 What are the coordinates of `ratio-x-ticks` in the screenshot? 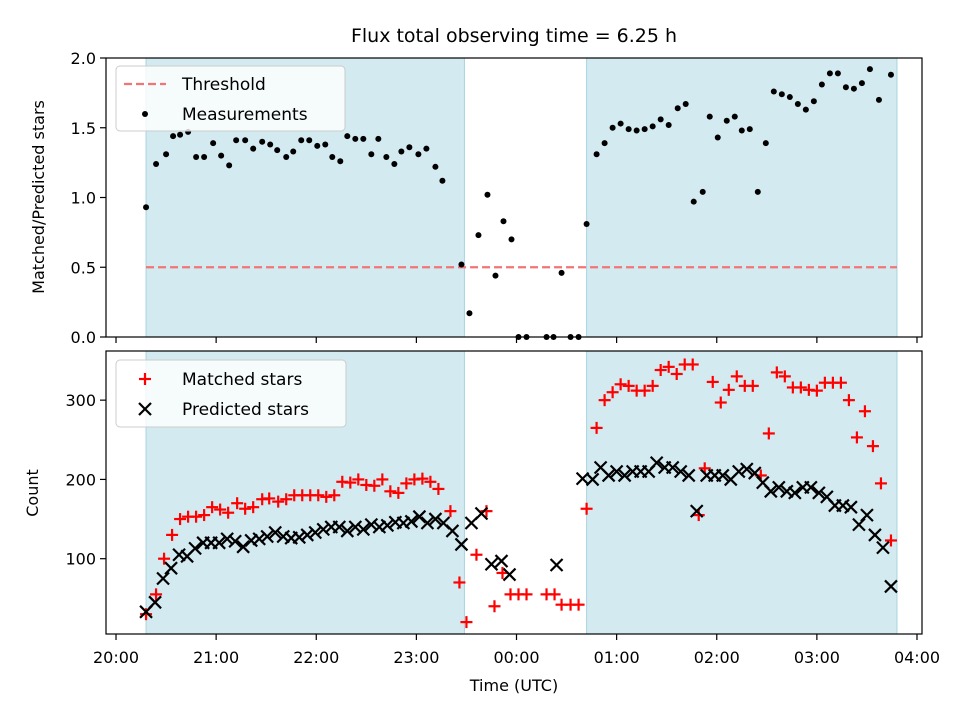 It's located at (516, 340).